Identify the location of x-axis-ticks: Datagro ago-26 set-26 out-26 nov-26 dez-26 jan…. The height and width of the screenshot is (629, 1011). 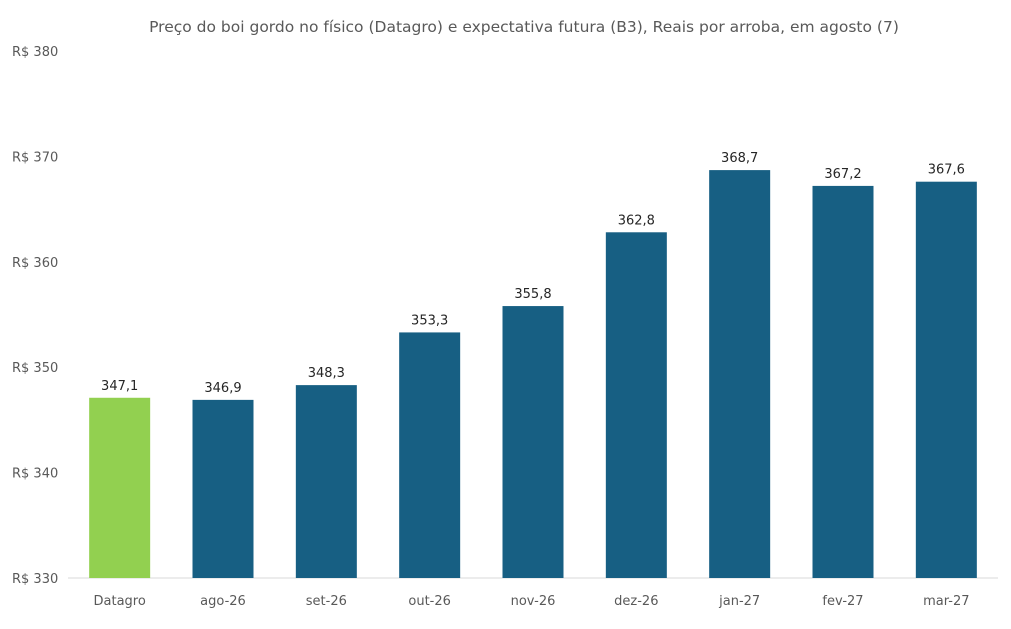
(532, 601).